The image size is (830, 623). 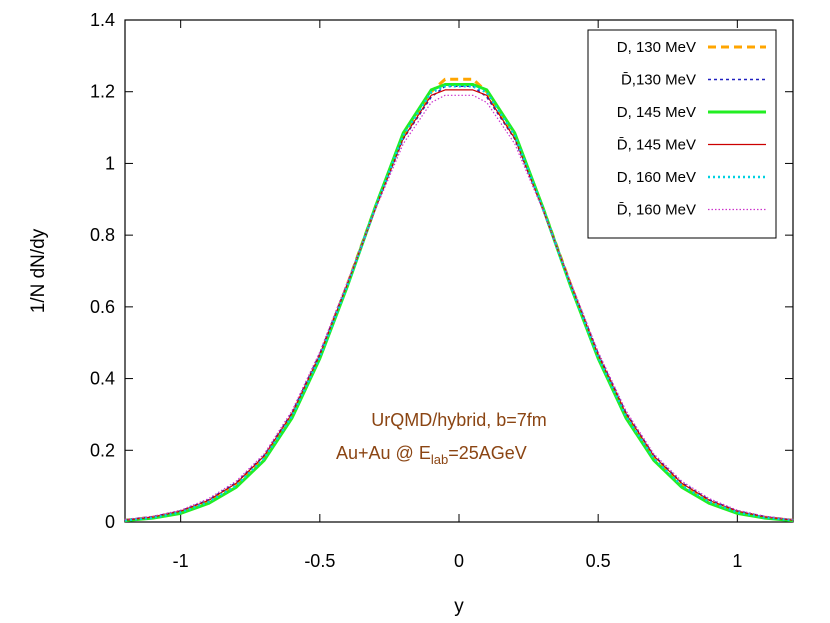 I want to click on annotation-subscript: lab, so click(x=439, y=459).